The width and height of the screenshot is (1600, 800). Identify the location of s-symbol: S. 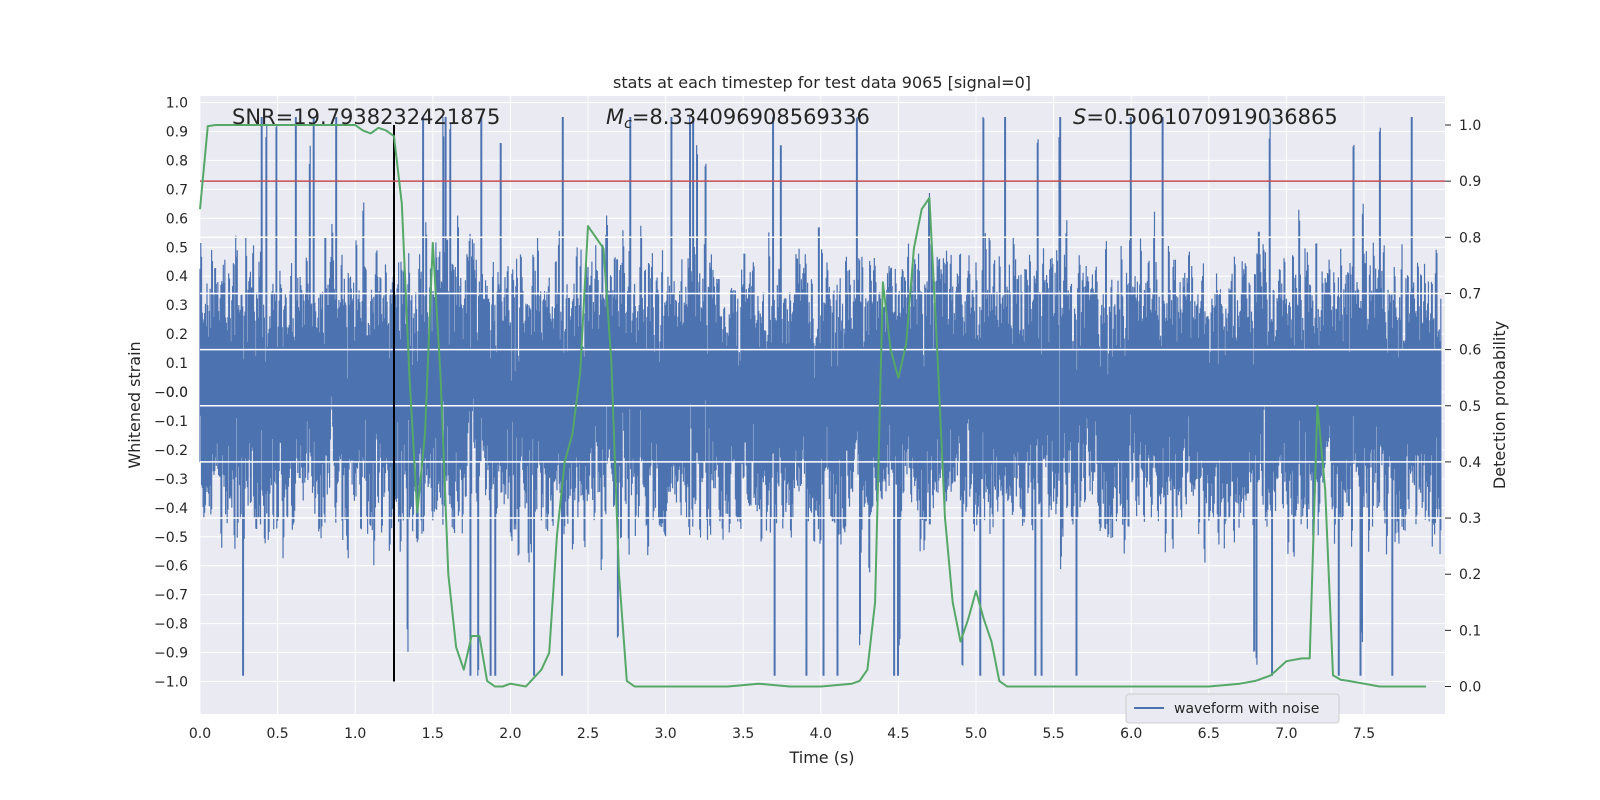
(1079, 117).